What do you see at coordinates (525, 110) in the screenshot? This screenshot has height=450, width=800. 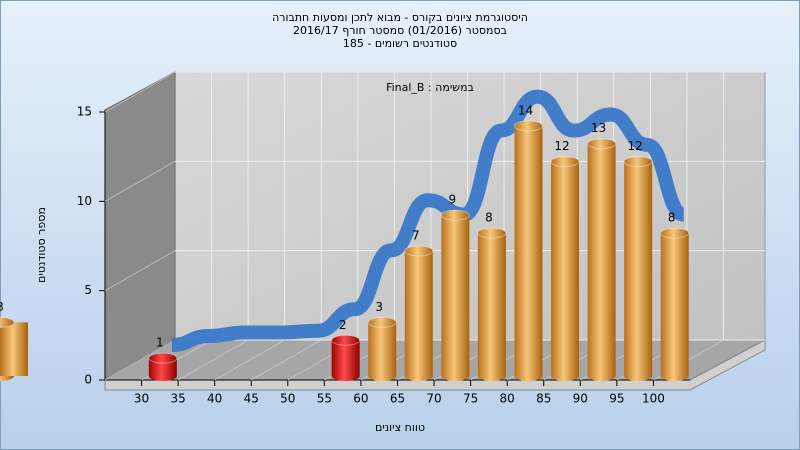 I see `data-label: 14` at bounding box center [525, 110].